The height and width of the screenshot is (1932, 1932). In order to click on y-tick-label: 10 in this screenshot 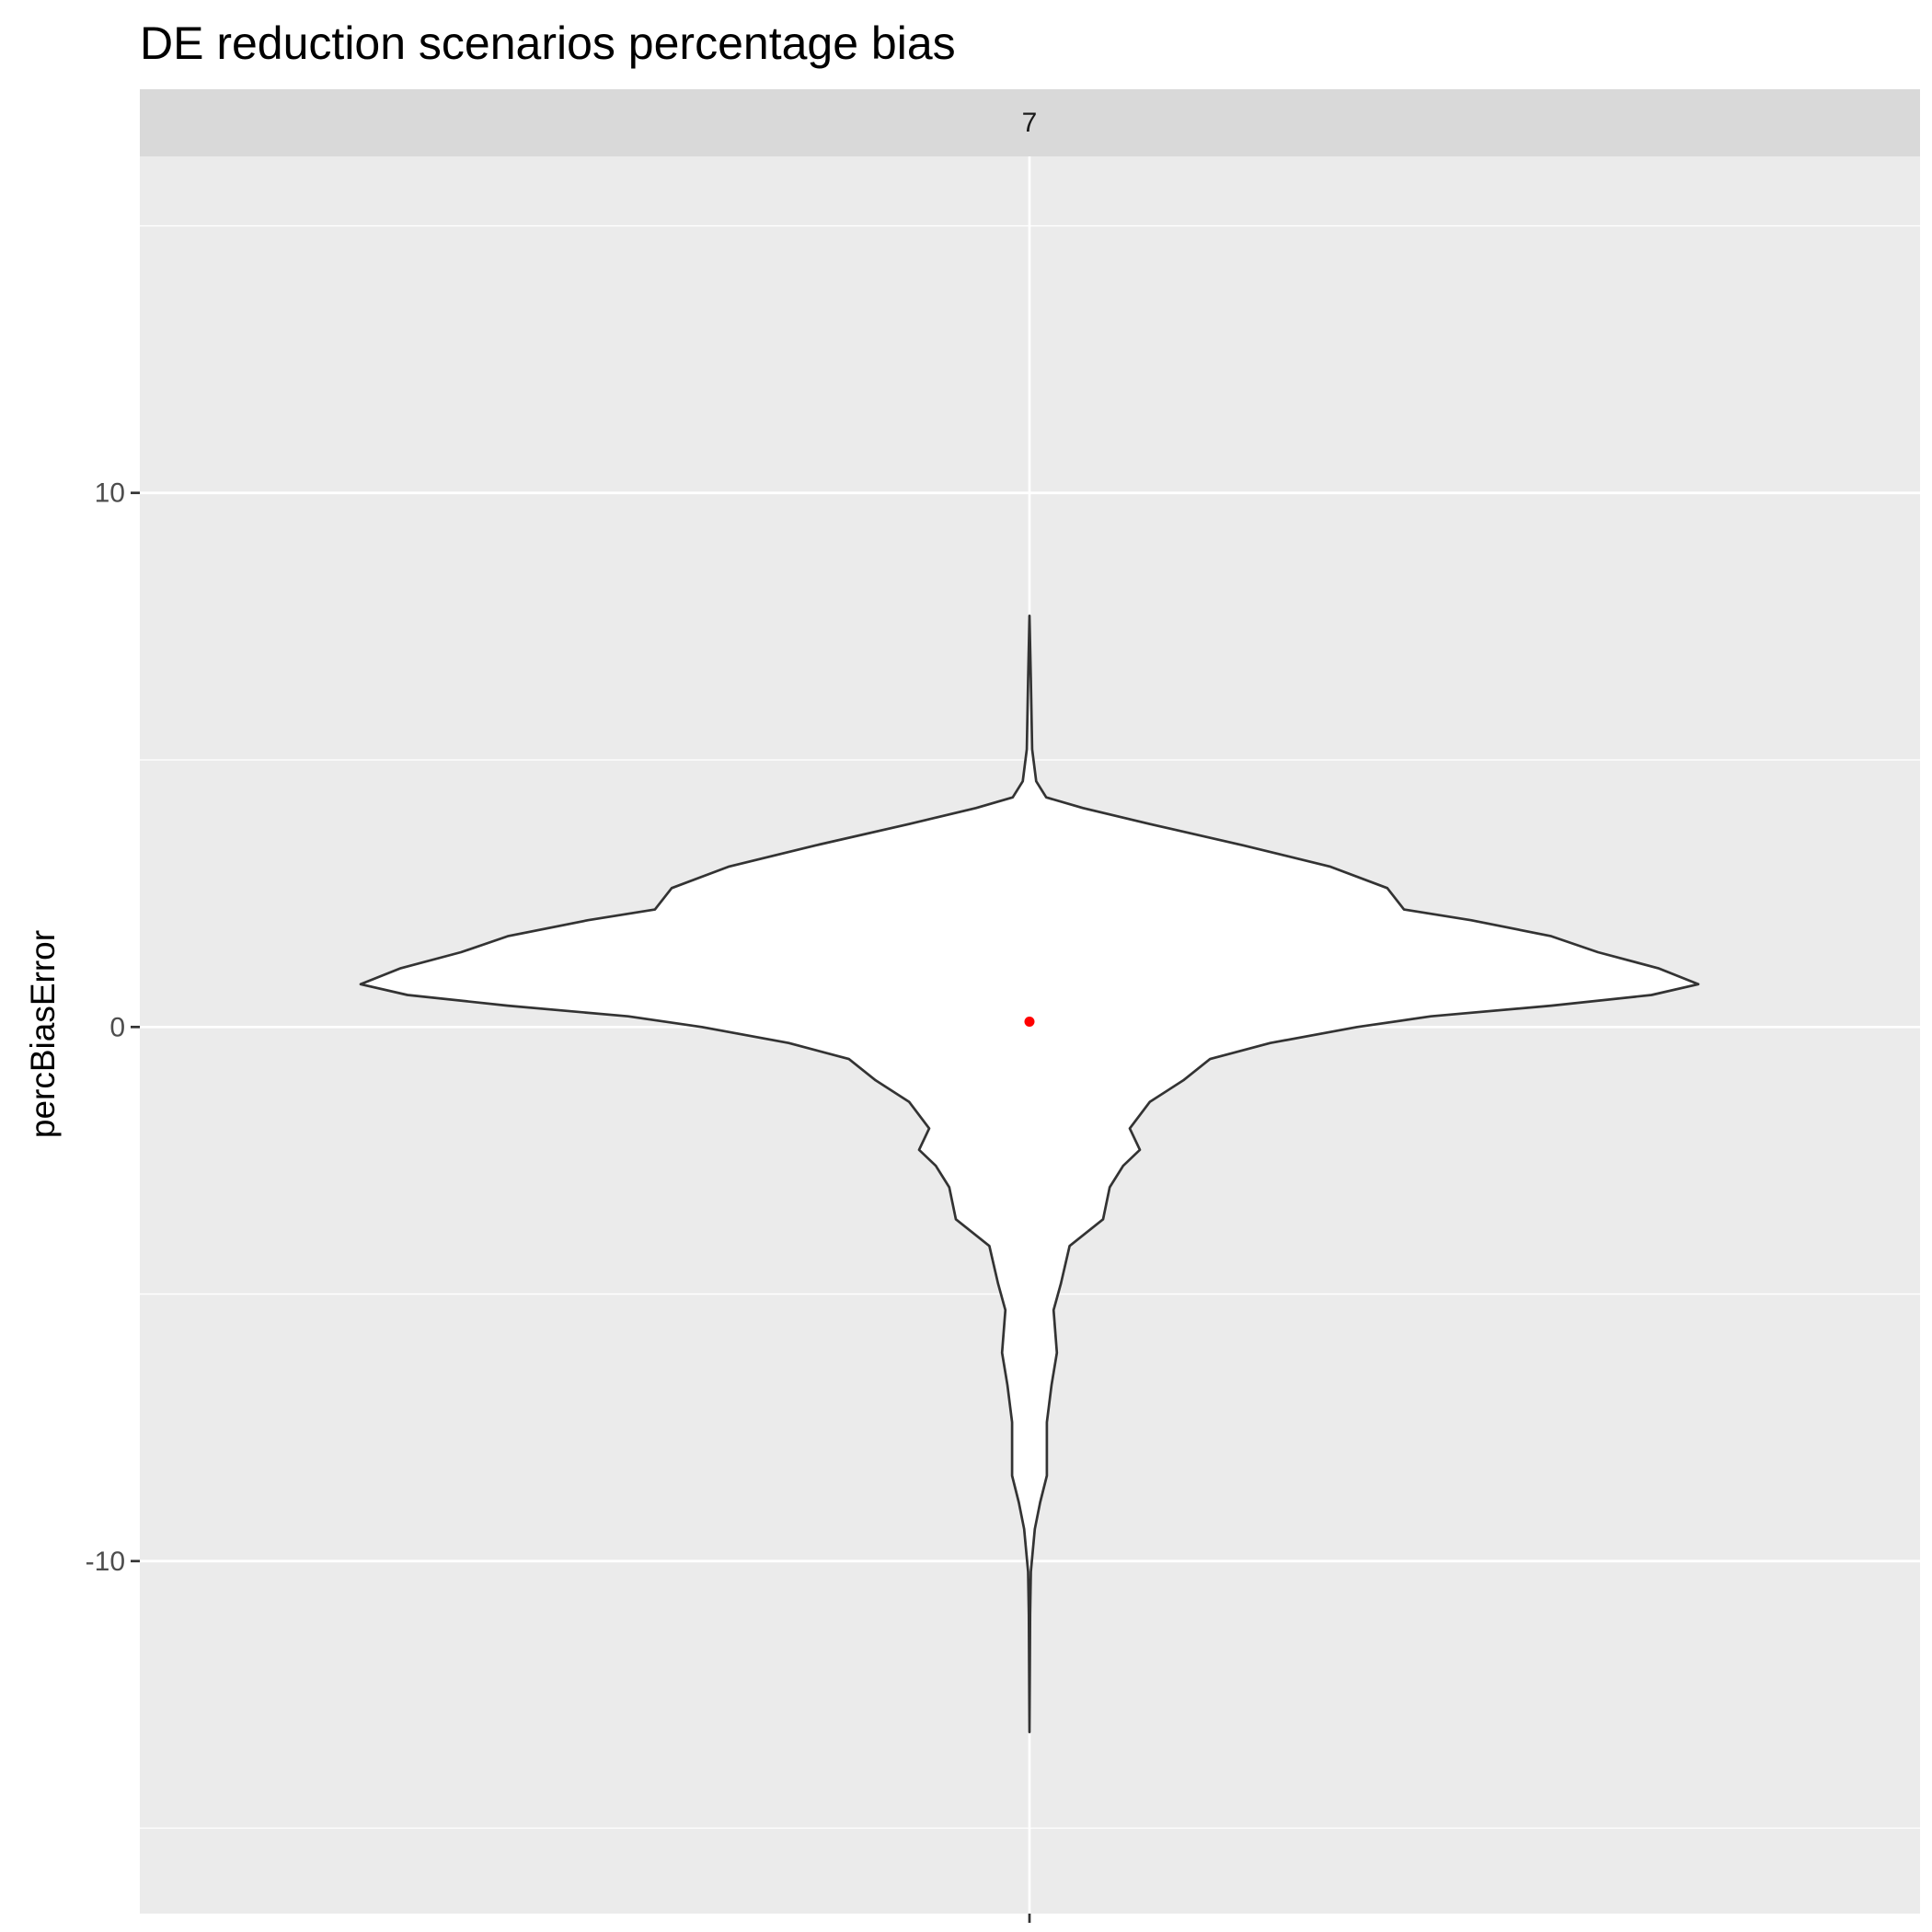, I will do `click(110, 493)`.